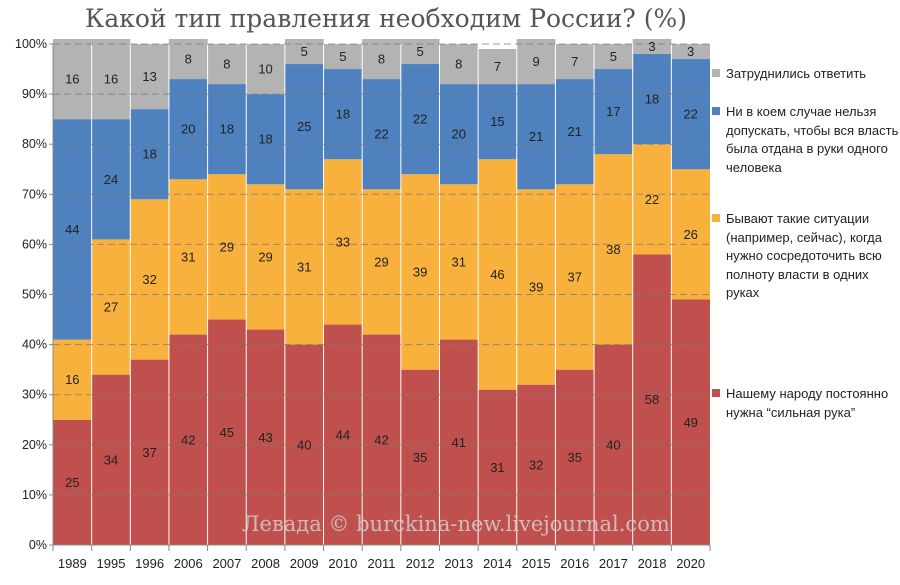 The width and height of the screenshot is (900, 585). Describe the element at coordinates (613, 563) in the screenshot. I see `x-tick-label: 2017` at that location.